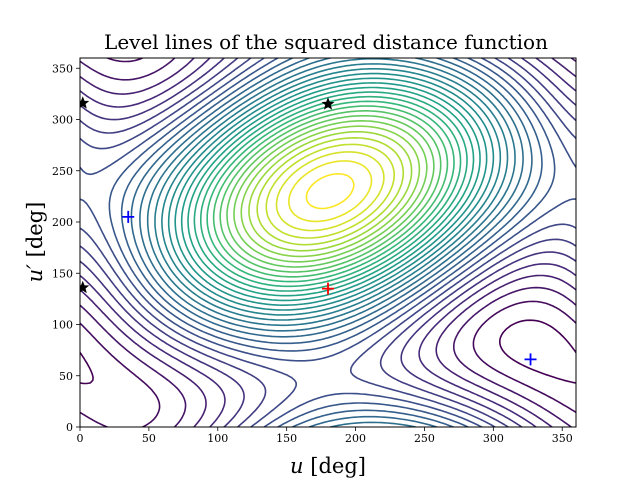  What do you see at coordinates (217, 438) in the screenshot?
I see `x-tick-label: 100` at bounding box center [217, 438].